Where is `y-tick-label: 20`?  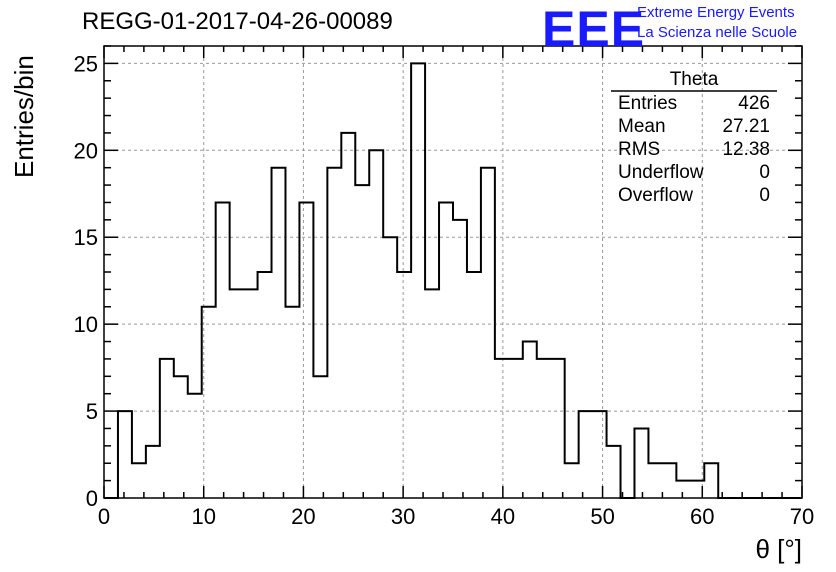 y-tick-label: 20 is located at coordinates (86, 150).